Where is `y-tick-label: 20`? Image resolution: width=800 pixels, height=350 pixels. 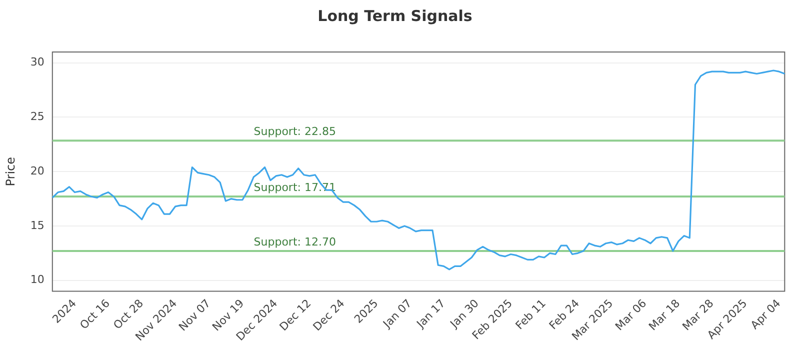 y-tick-label: 20 is located at coordinates (37, 171).